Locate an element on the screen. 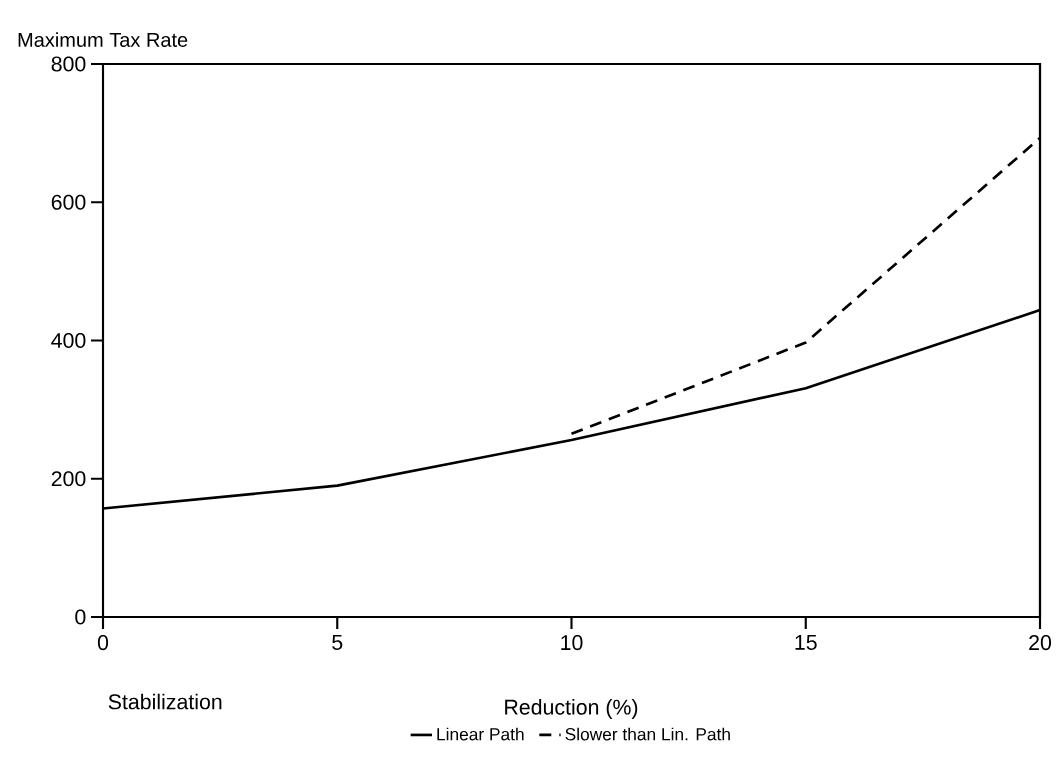  y-tick-label: 200 is located at coordinates (68, 479).